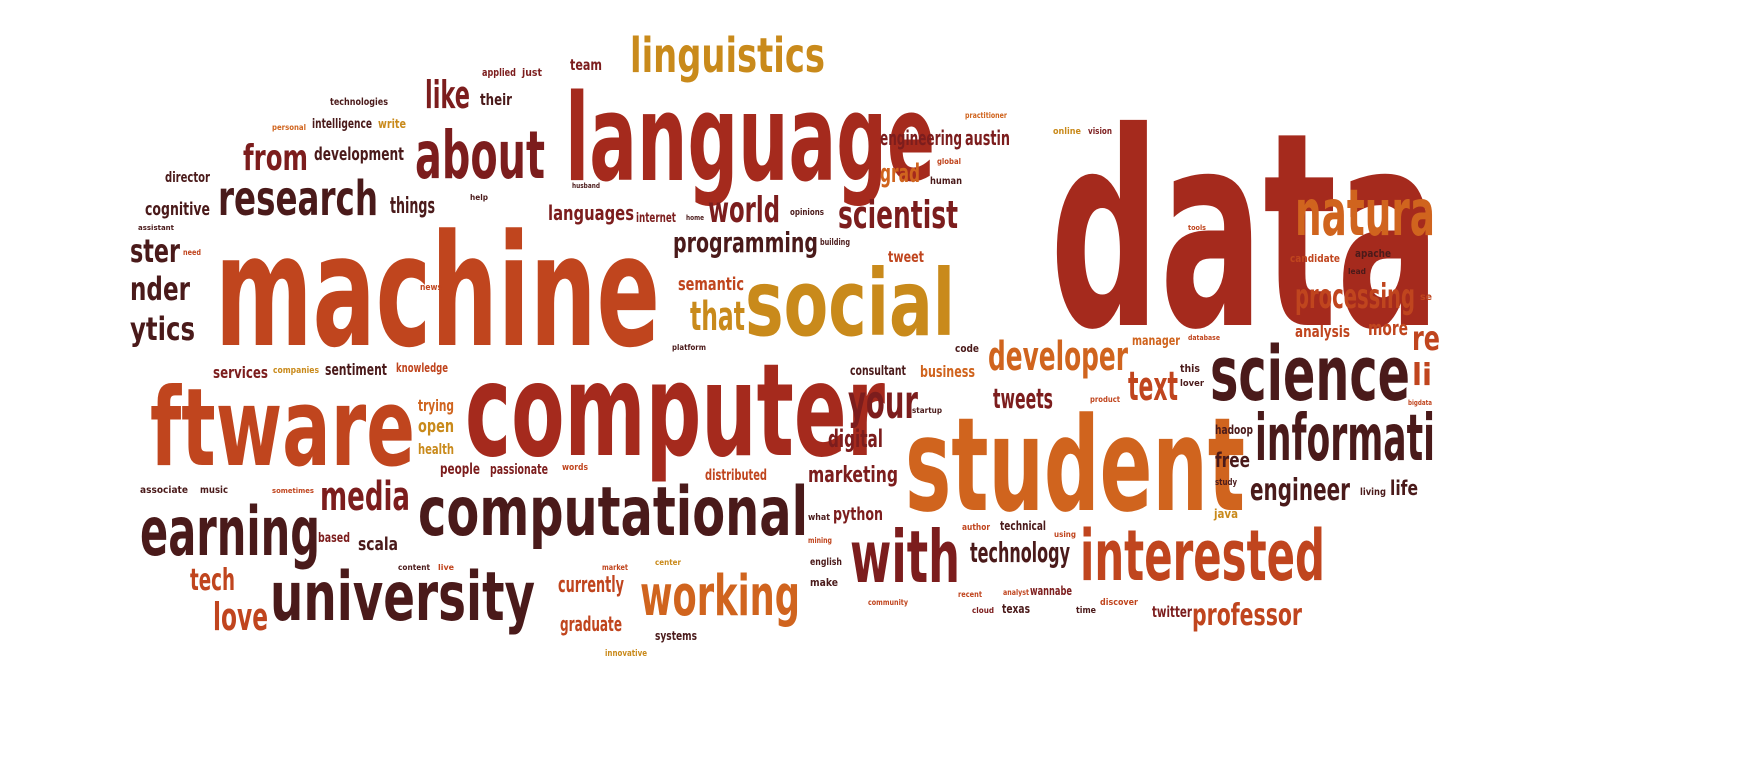 The image size is (1753, 768). What do you see at coordinates (282, 428) in the screenshot?
I see `word-ftware: ftware` at bounding box center [282, 428].